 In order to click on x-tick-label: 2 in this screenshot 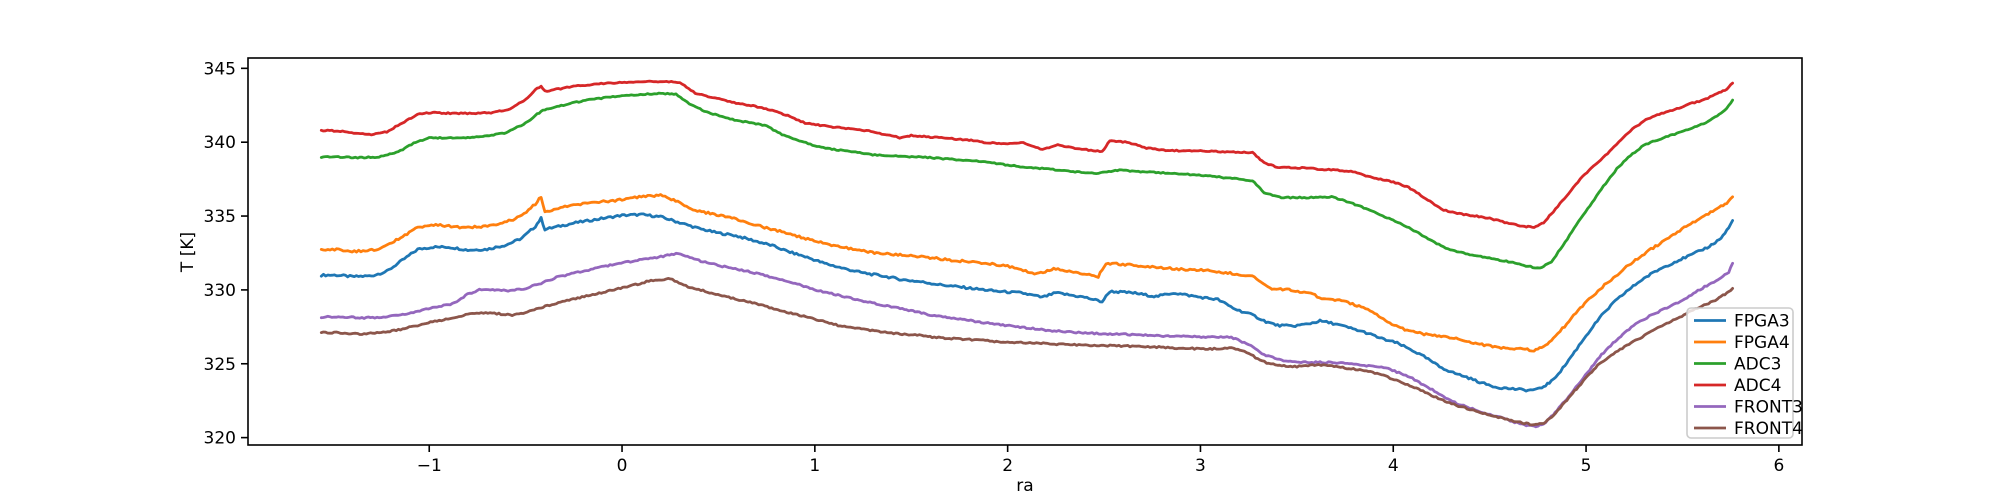, I will do `click(1007, 466)`.